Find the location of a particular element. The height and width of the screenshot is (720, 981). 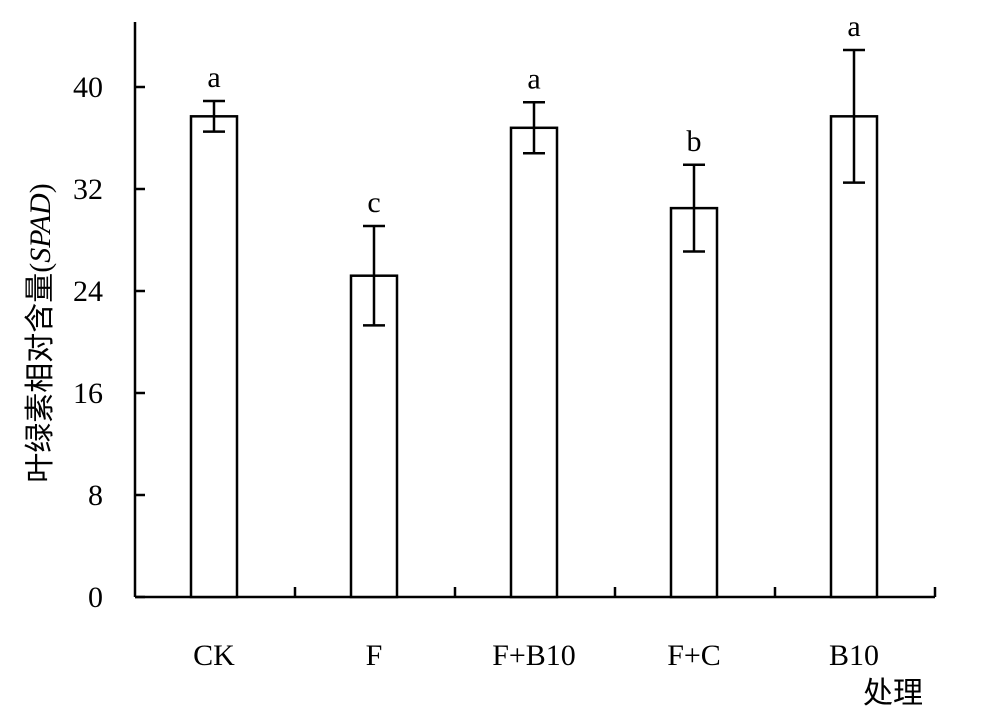

y-tick-label: 24 is located at coordinates (88, 291).